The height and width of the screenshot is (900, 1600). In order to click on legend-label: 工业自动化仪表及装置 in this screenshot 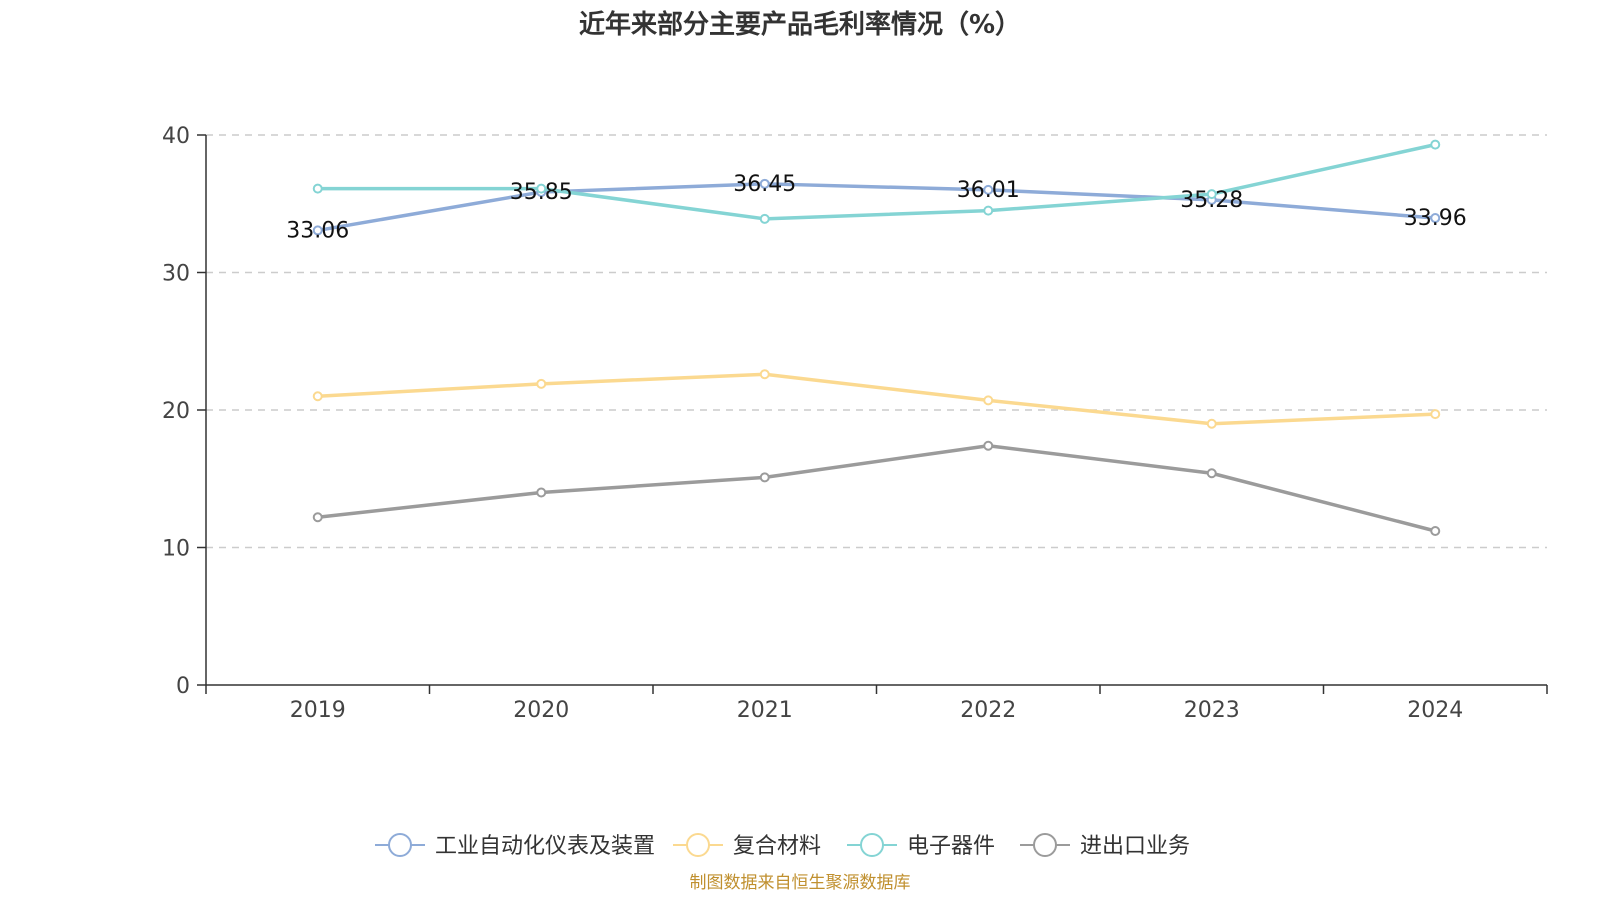, I will do `click(545, 846)`.